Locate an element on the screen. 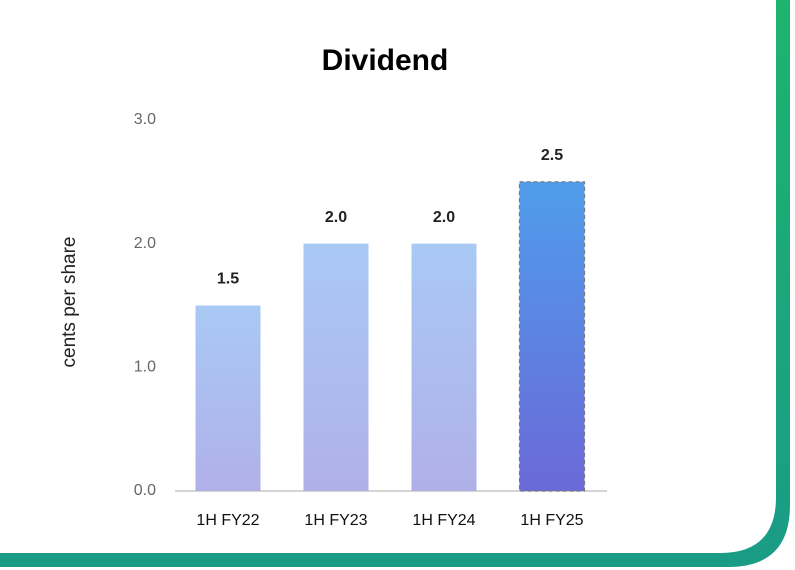 This screenshot has height=570, width=795. chart-title: Dividend is located at coordinates (385, 60).